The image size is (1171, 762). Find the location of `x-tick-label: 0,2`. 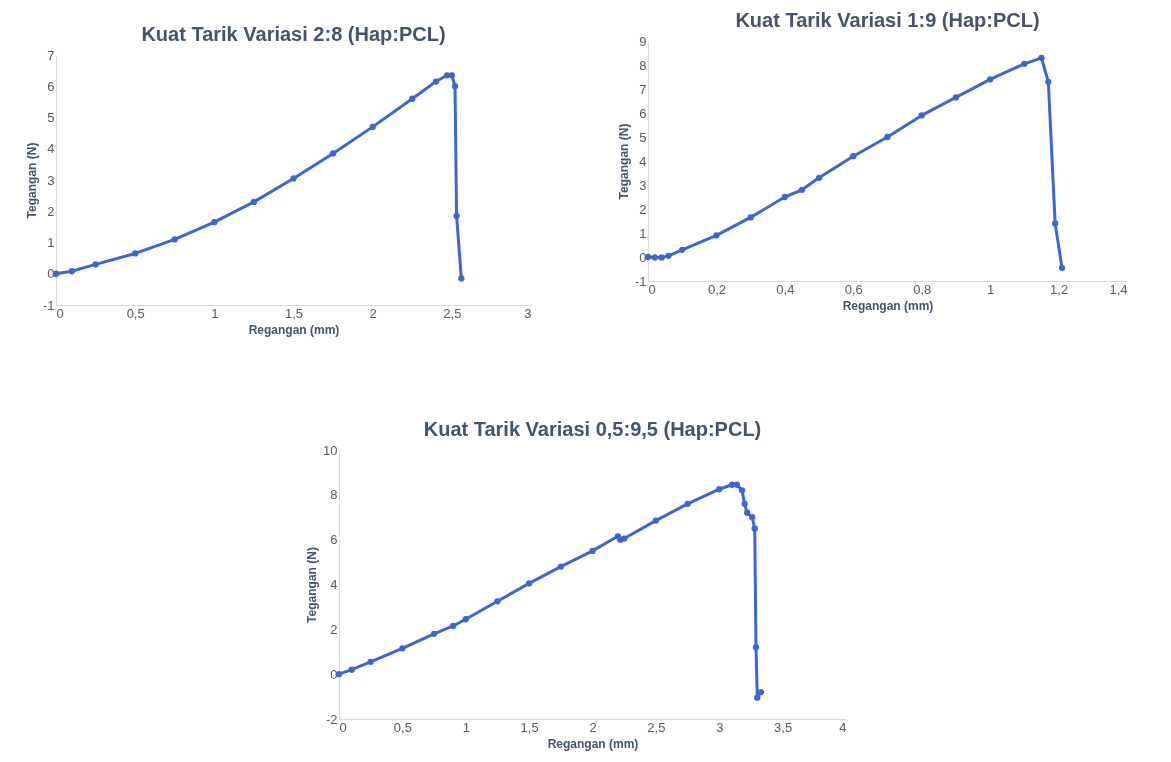

x-tick-label: 0,2 is located at coordinates (716, 289).